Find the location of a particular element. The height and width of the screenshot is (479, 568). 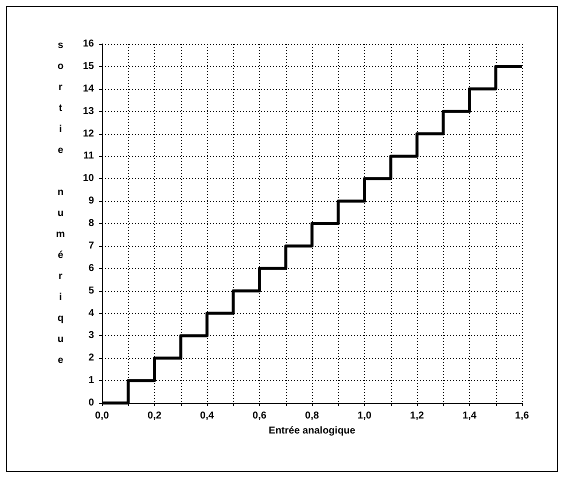

y-tick-label: 12 is located at coordinates (88, 134).